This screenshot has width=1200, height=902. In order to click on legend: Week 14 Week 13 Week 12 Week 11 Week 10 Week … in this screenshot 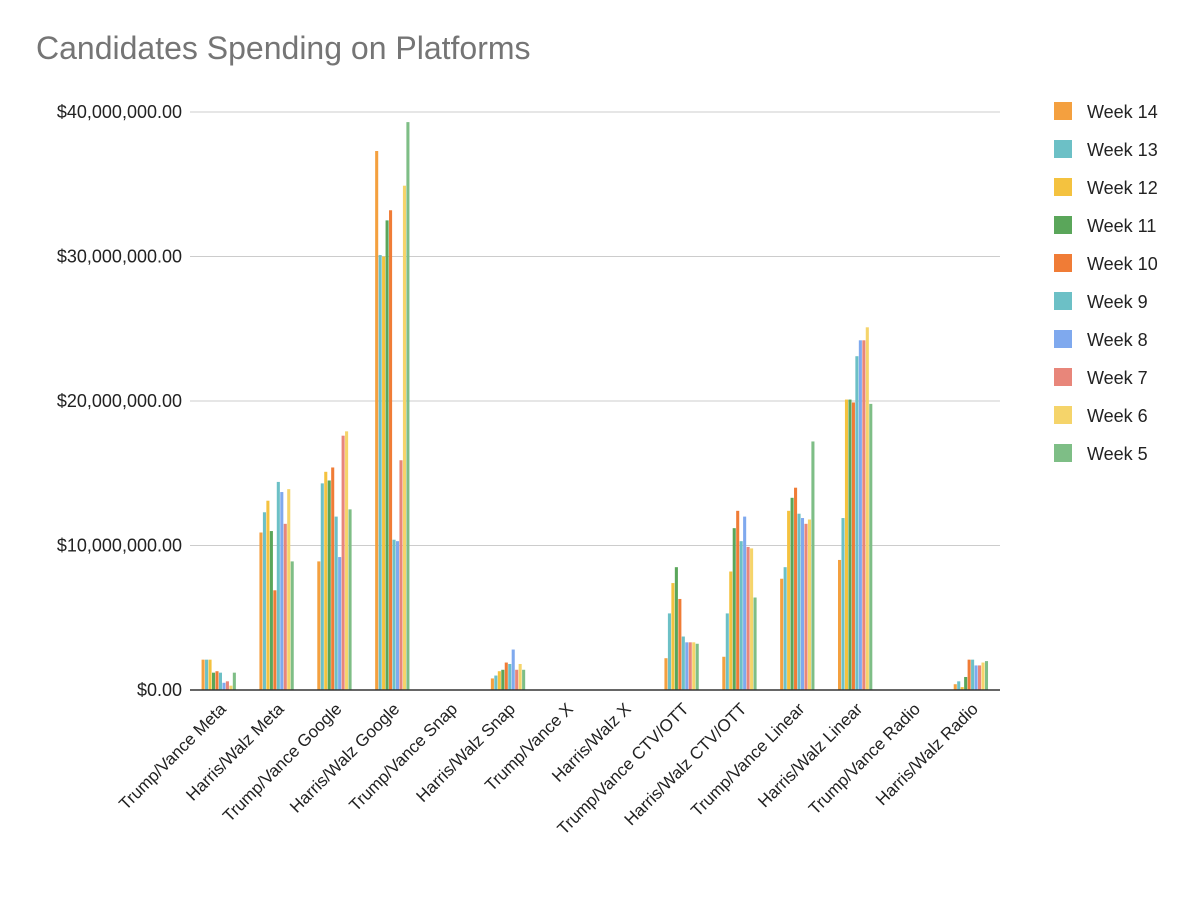, I will do `click(1106, 283)`.